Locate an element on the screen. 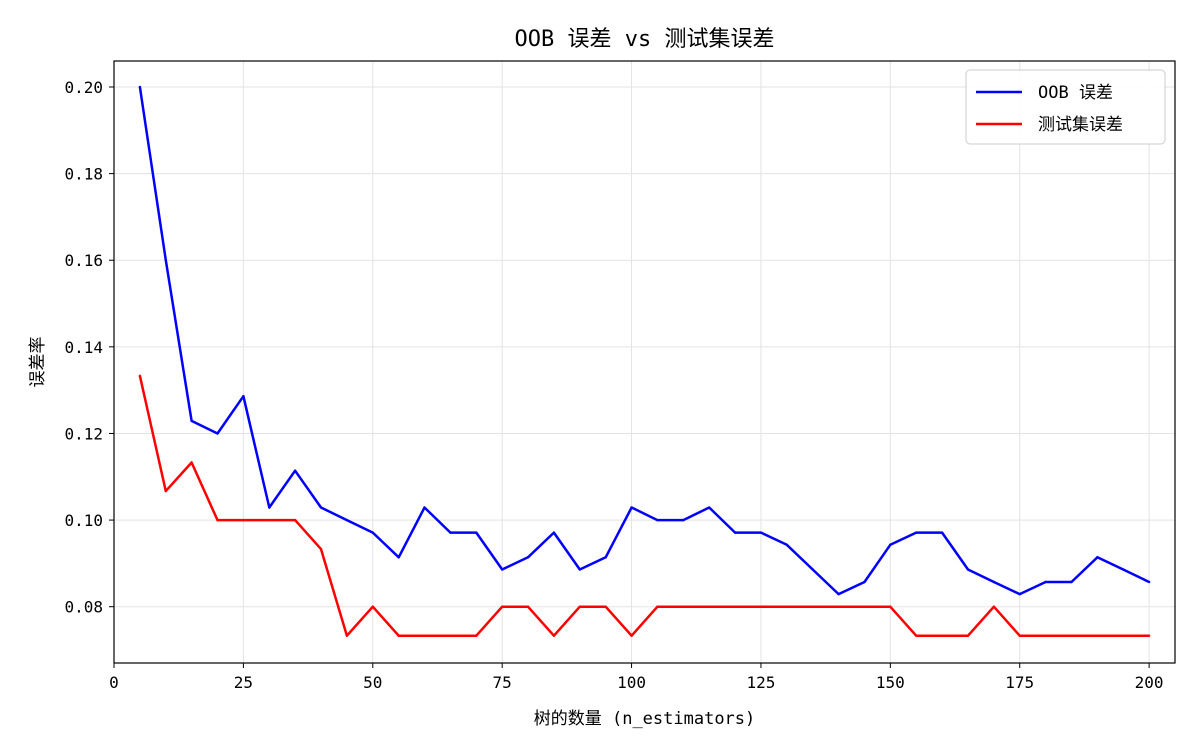  x-tick-label: 200 is located at coordinates (1149, 682).